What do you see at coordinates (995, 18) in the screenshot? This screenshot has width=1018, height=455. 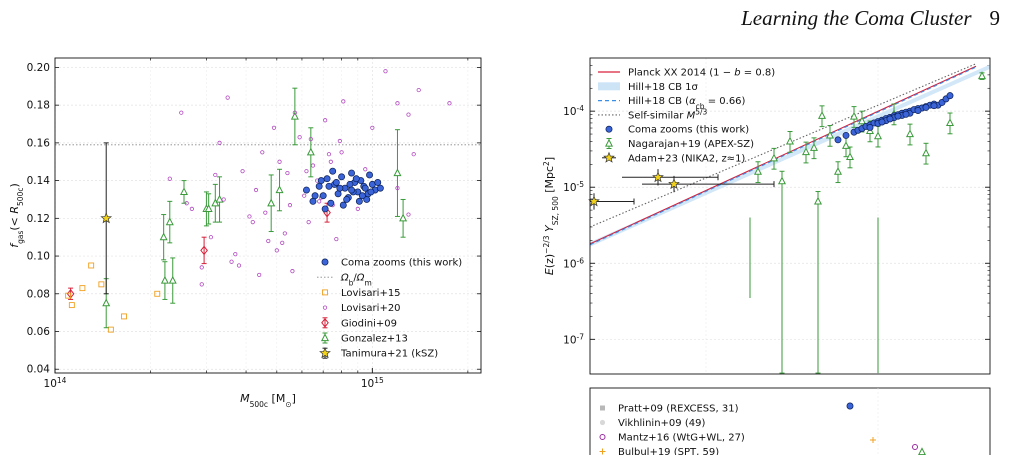 I see `page-number: 9` at bounding box center [995, 18].